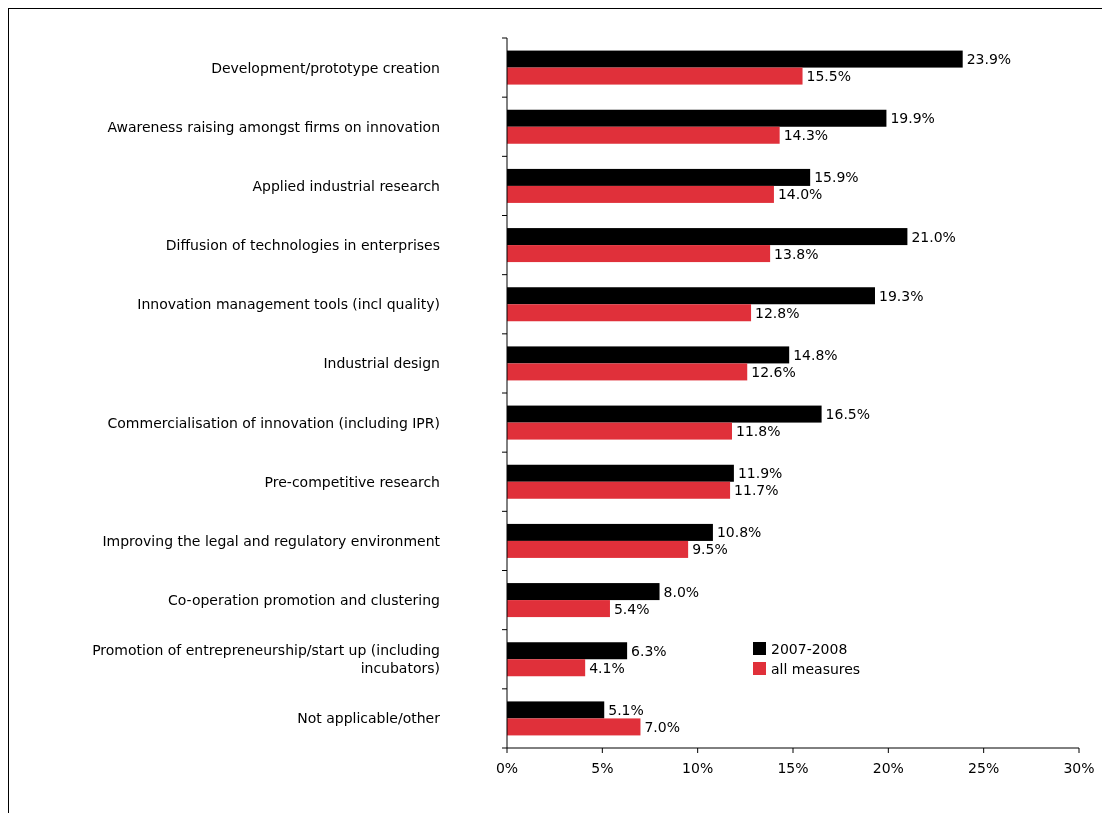  I want to click on y-tick-label: Industrial design, so click(381, 363).